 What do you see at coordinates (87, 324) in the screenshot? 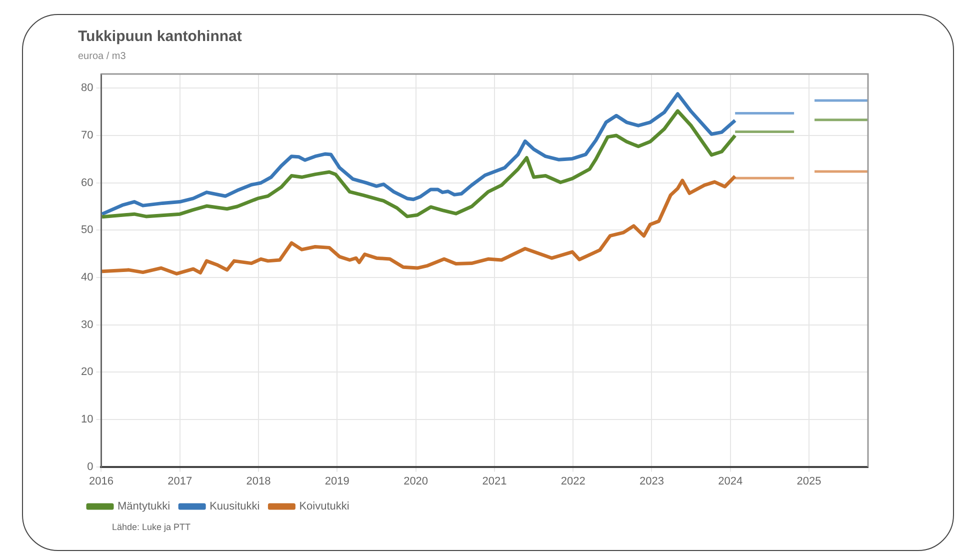
I see `y-tick-label: 30` at bounding box center [87, 324].